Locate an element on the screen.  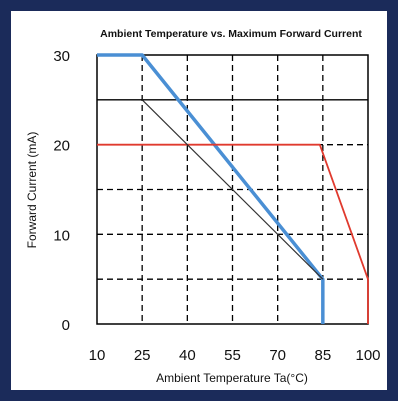
y-tick-label: 10 is located at coordinates (61, 235).